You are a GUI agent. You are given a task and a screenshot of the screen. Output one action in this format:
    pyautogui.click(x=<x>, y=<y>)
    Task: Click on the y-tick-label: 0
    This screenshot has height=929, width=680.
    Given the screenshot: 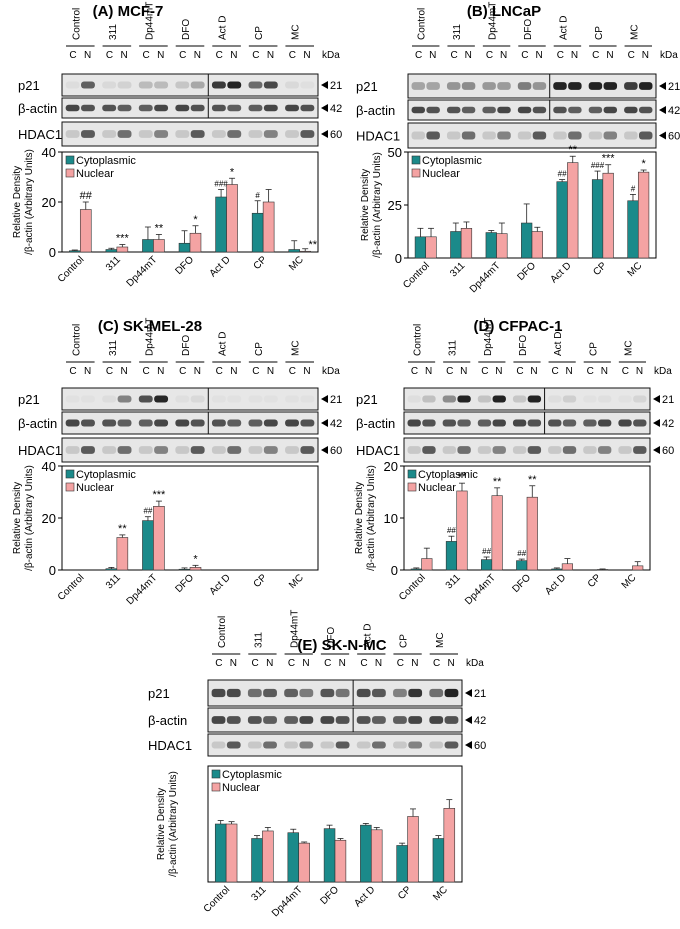 What is the action you would take?
    pyautogui.click(x=394, y=570)
    